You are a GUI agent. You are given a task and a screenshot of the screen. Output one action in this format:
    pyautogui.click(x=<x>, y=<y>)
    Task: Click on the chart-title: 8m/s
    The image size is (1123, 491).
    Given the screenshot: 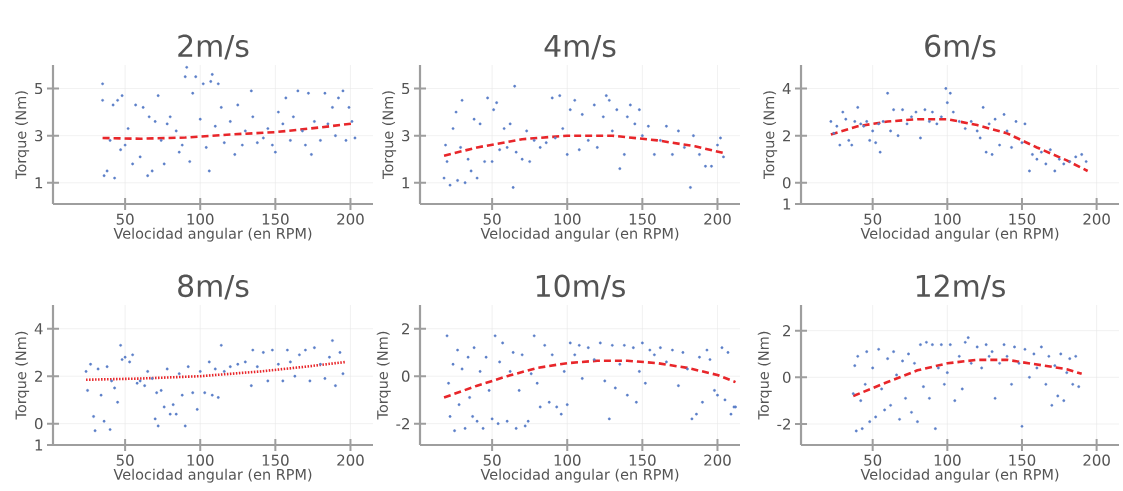 What is the action you would take?
    pyautogui.click(x=213, y=287)
    